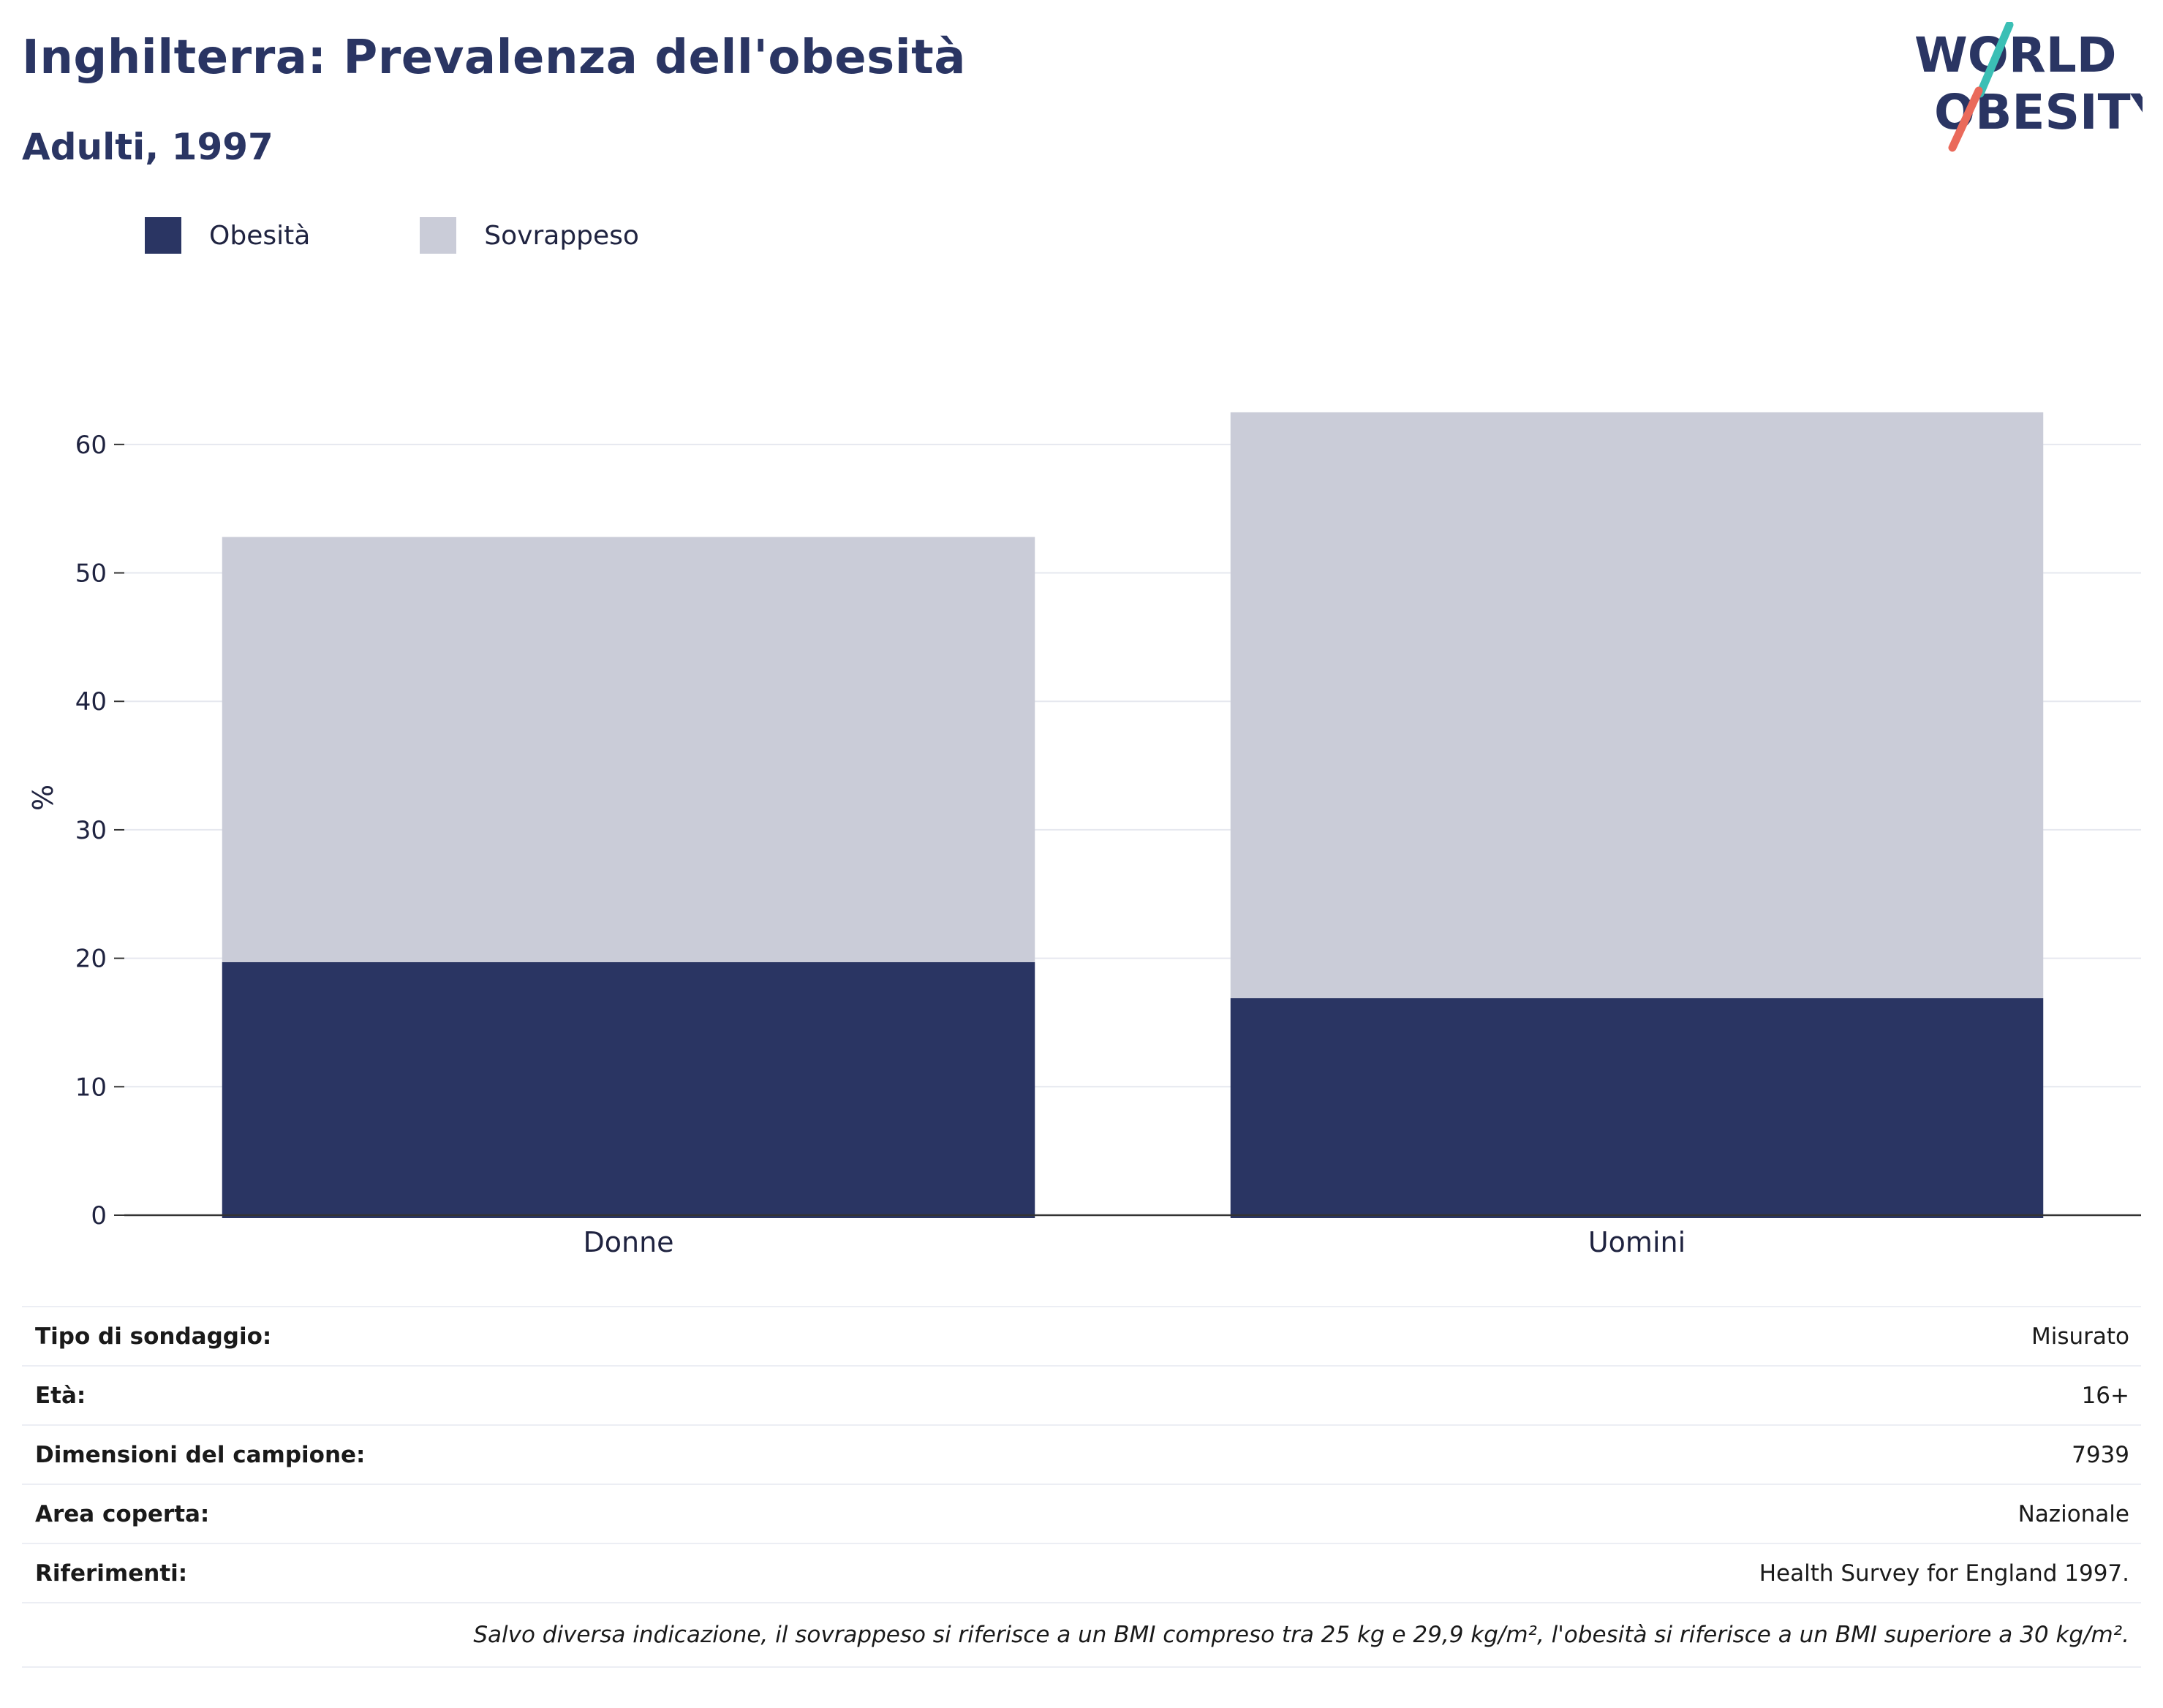  Describe the element at coordinates (439, 235) in the screenshot. I see `legend-swatch-sovrappeso` at that location.